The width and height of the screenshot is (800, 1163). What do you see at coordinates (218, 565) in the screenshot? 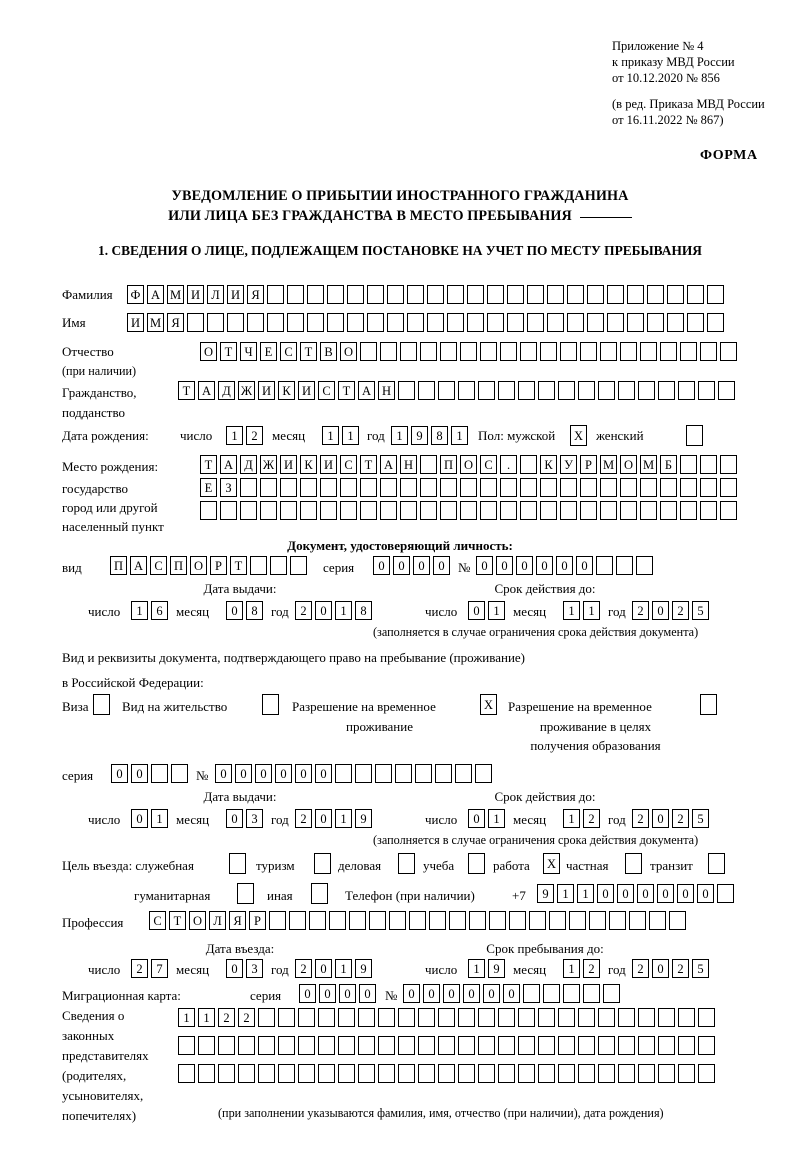
I see `char-cell: Р` at bounding box center [218, 565].